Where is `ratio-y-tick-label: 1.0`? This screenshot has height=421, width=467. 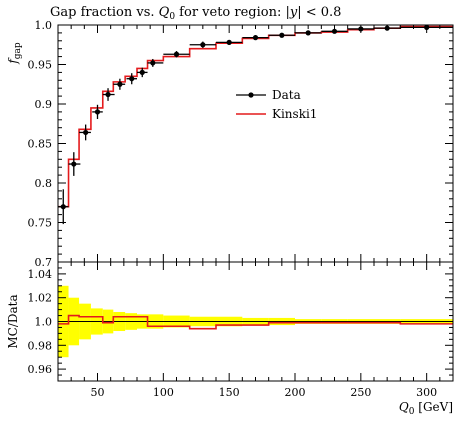
ratio-y-tick-label: 1.0 is located at coordinates (44, 322).